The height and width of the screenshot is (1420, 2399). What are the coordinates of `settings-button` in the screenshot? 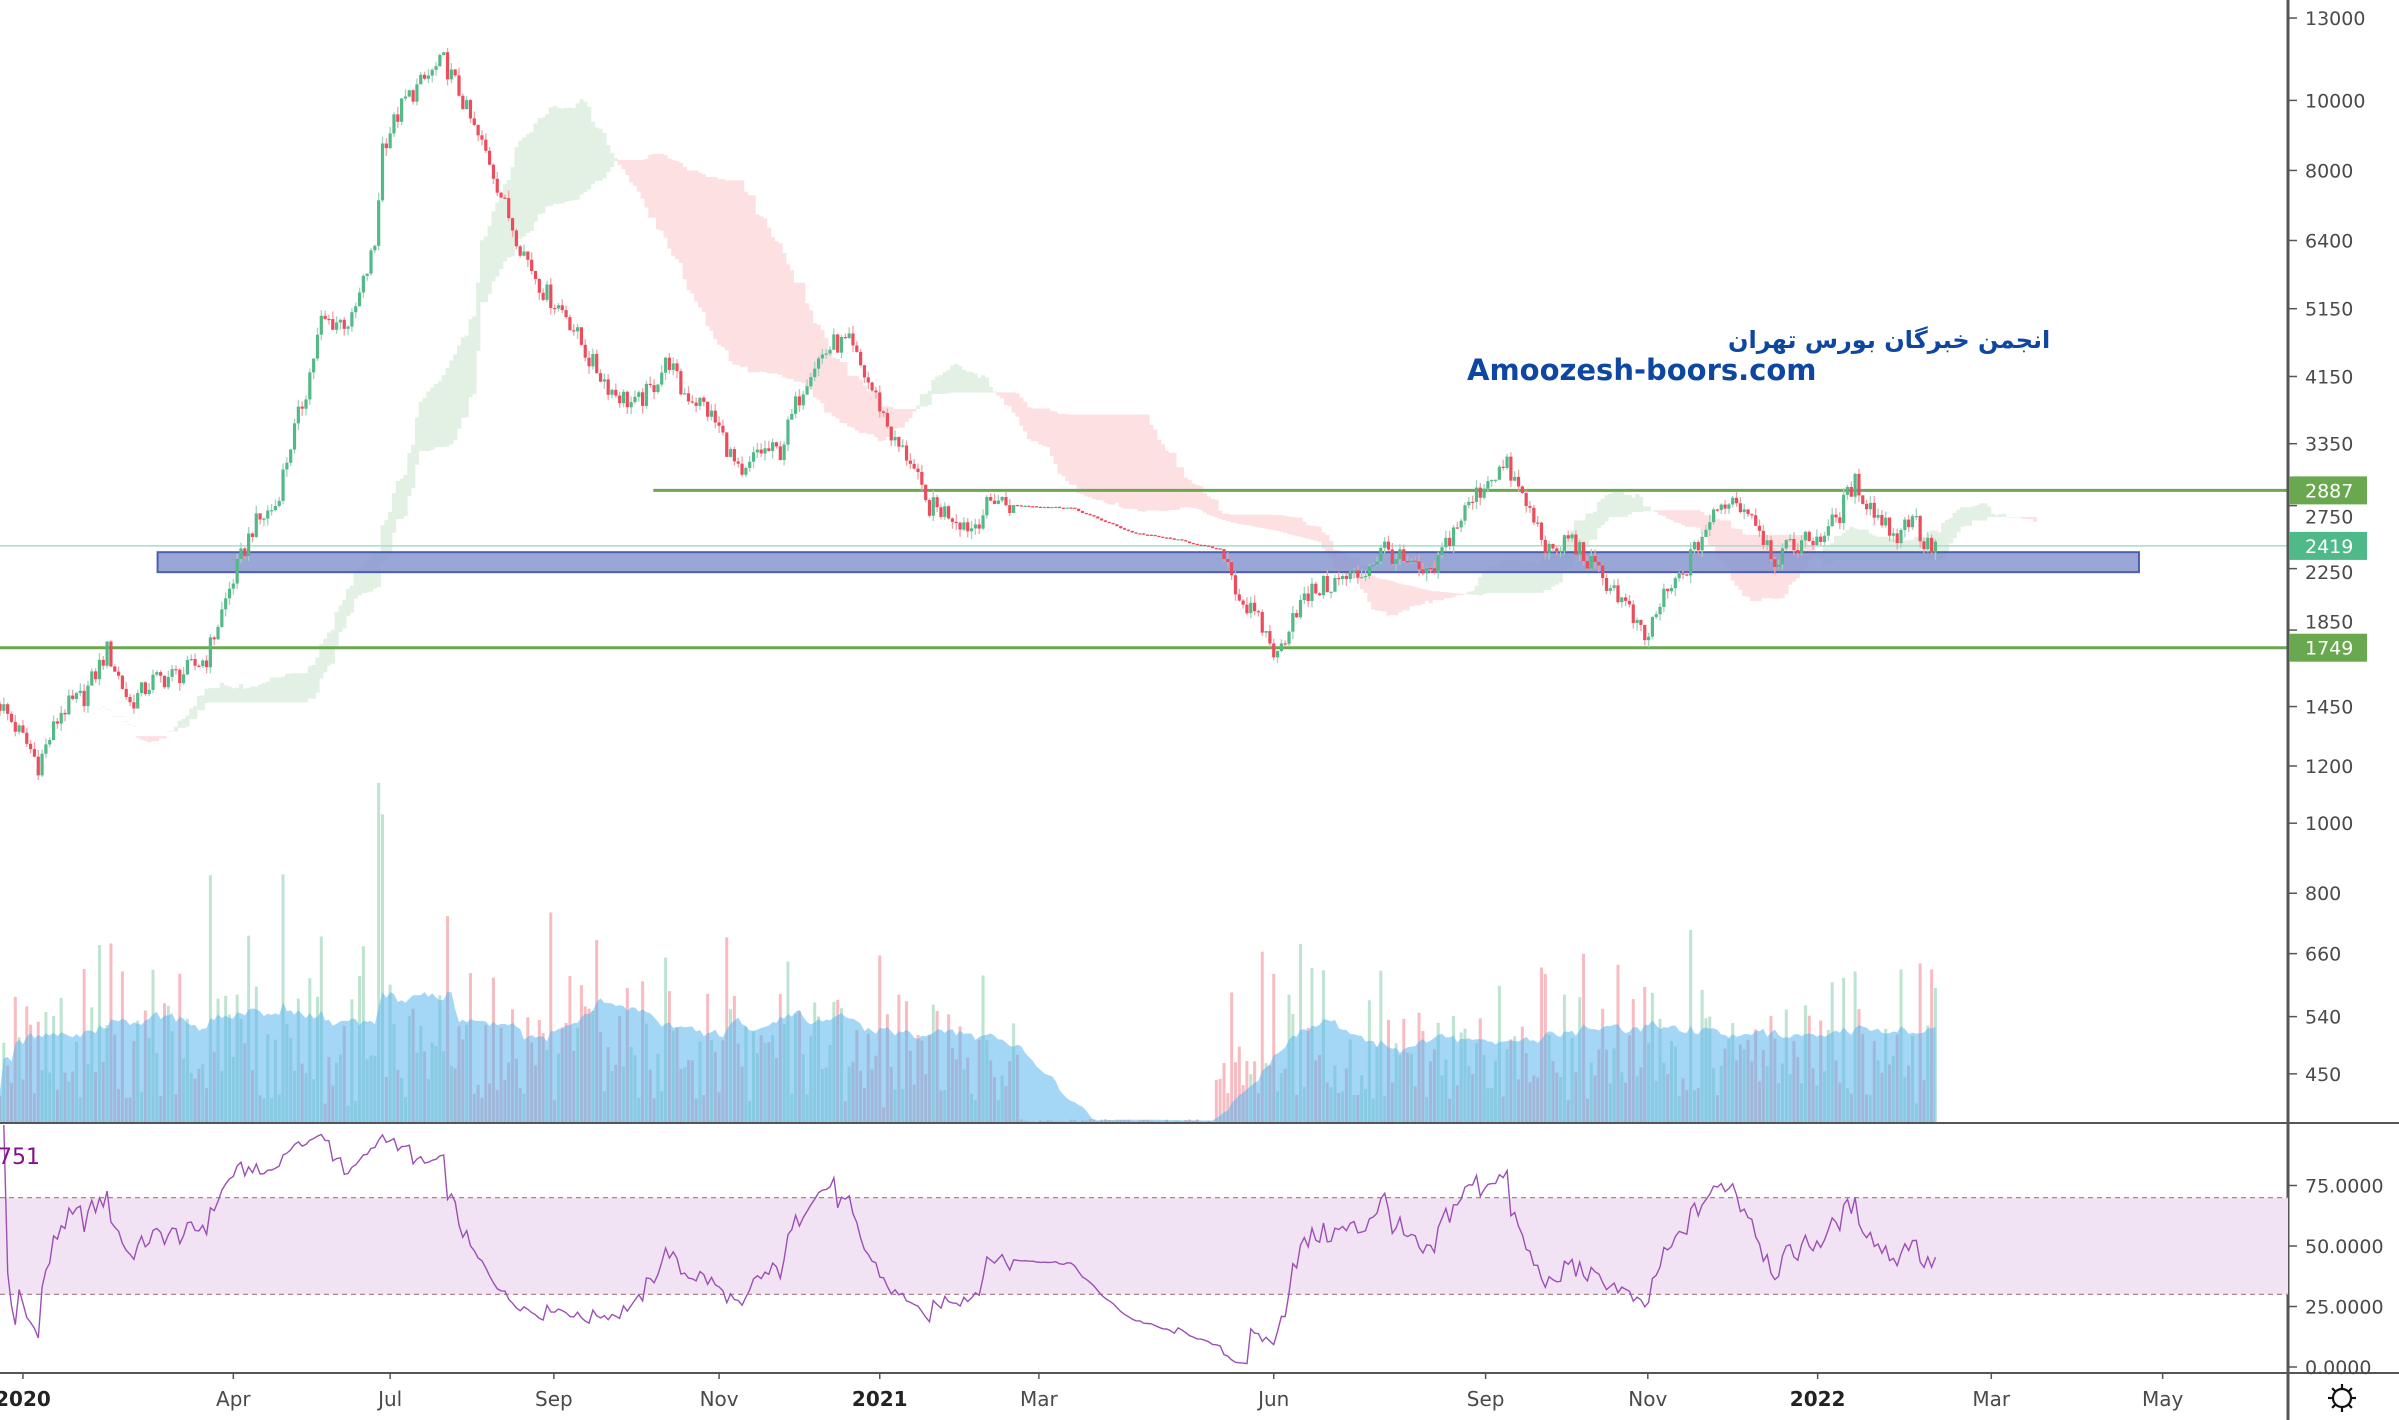 It's located at (2342, 1398).